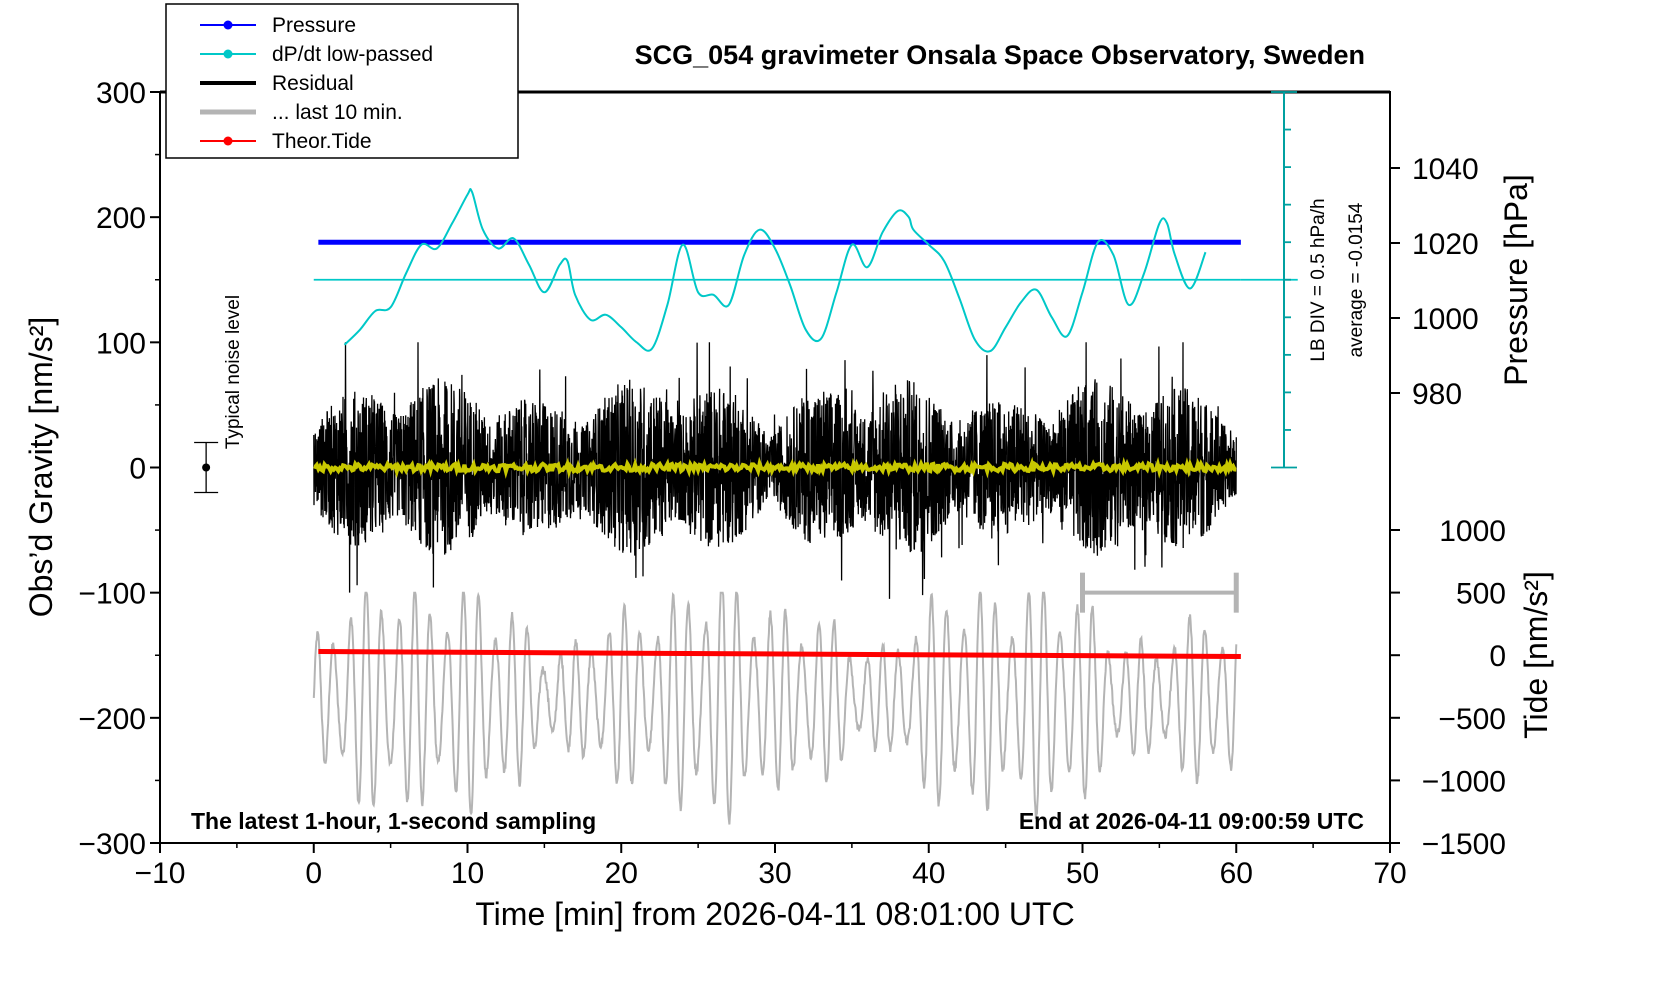 Image resolution: width=1653 pixels, height=987 pixels. I want to click on x-tick-label: −10, so click(160, 873).